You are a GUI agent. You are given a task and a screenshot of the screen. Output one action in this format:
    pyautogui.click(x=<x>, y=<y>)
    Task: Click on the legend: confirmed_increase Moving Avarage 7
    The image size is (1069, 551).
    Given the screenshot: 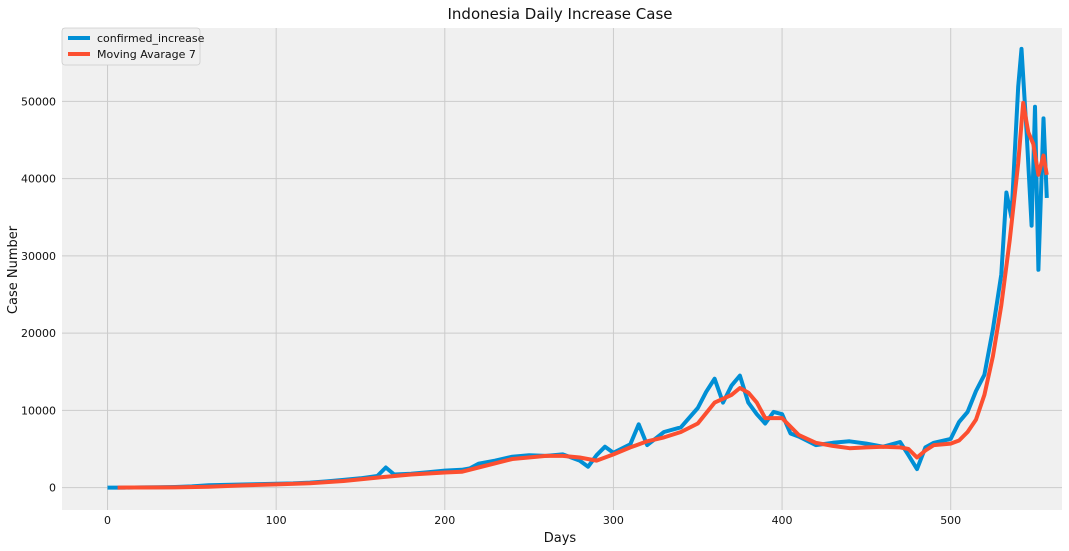 What is the action you would take?
    pyautogui.click(x=133, y=46)
    